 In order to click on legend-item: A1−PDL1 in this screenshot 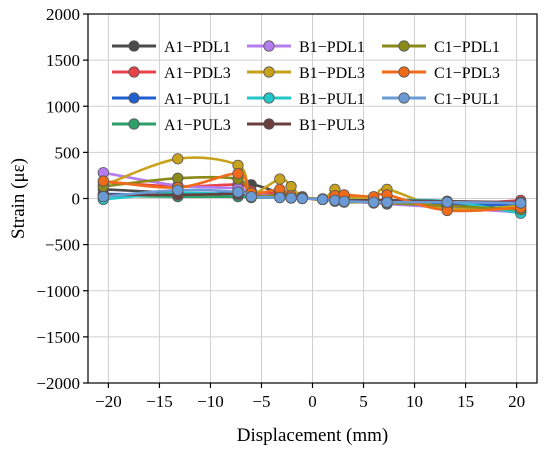, I will do `click(171, 47)`.